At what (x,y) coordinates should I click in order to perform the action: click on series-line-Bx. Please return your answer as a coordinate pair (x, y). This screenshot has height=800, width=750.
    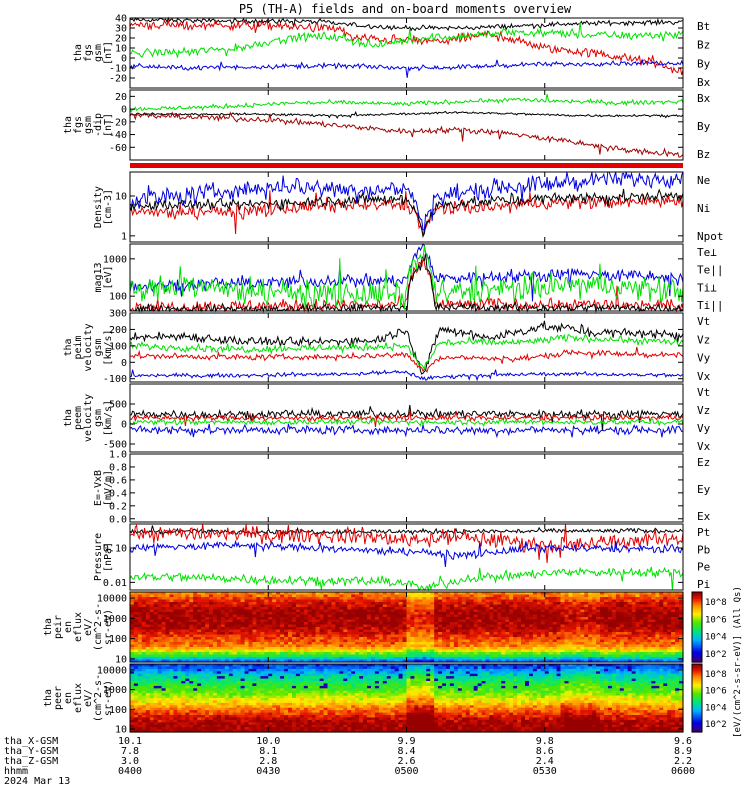
    Looking at the image, I should click on (406, 103).